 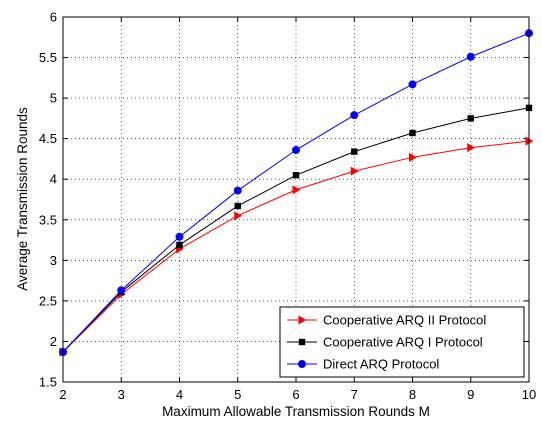 I want to click on y-axis-title: Average Transmission Rounds, so click(x=22, y=199).